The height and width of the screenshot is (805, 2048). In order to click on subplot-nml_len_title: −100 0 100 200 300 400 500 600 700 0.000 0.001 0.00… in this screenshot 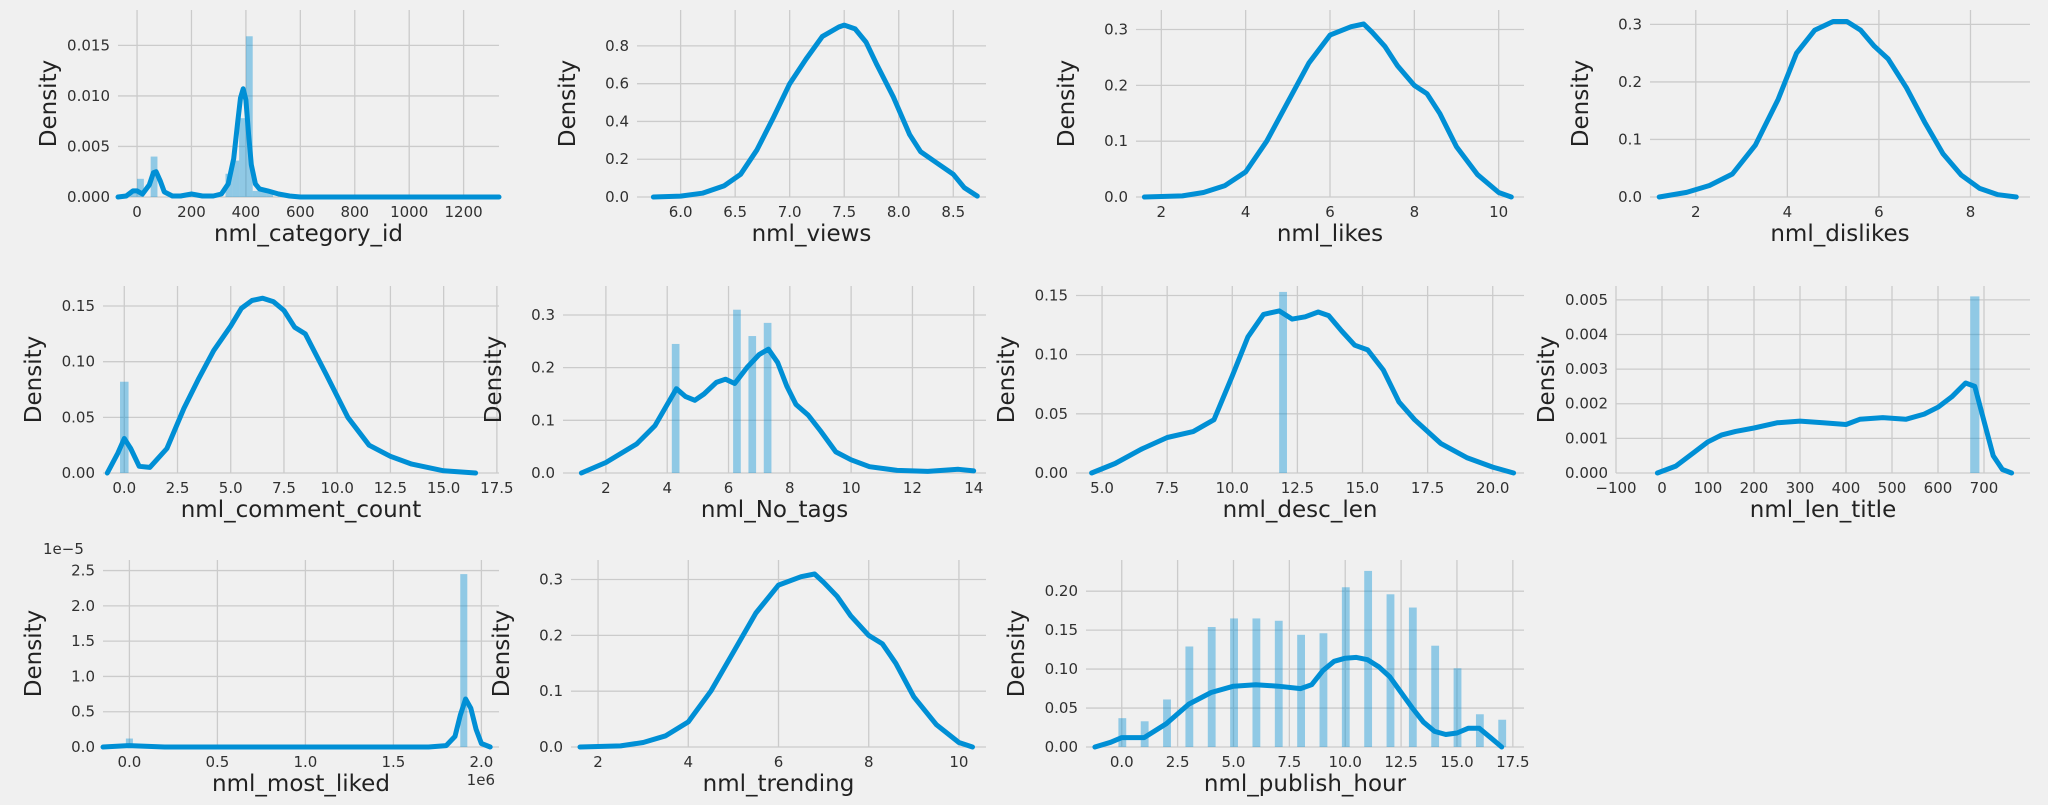, I will do `click(1782, 404)`.